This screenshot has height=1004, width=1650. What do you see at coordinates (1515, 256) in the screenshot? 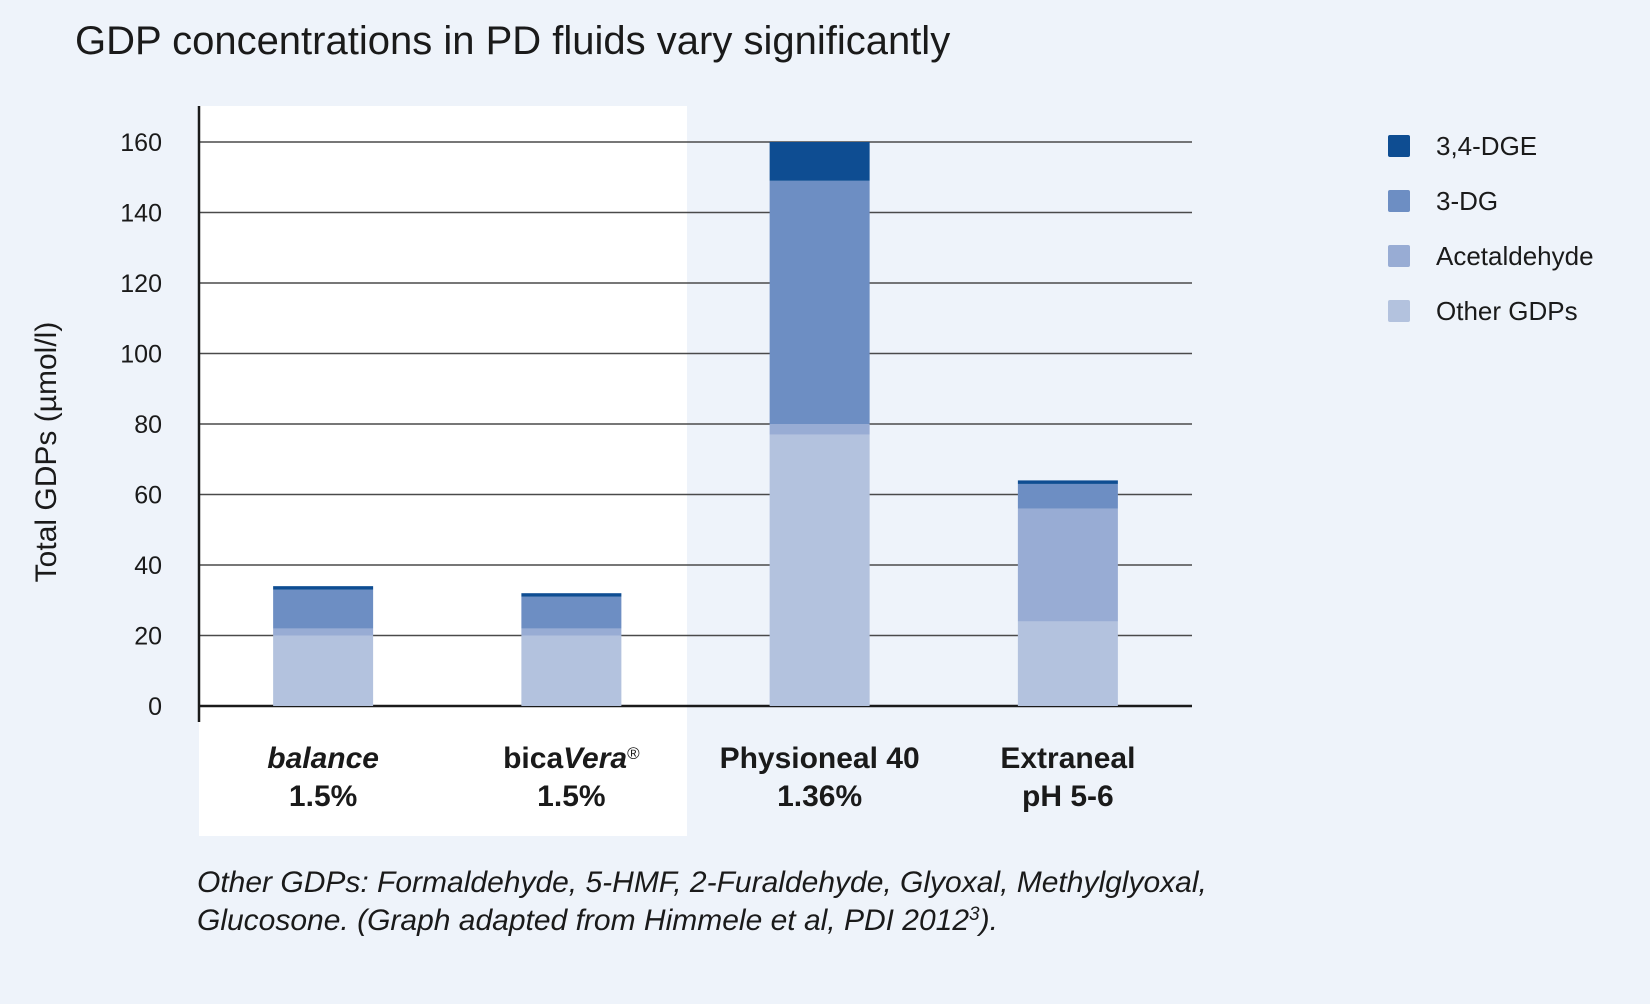
I see `legend-label: Acetaldehyde` at bounding box center [1515, 256].